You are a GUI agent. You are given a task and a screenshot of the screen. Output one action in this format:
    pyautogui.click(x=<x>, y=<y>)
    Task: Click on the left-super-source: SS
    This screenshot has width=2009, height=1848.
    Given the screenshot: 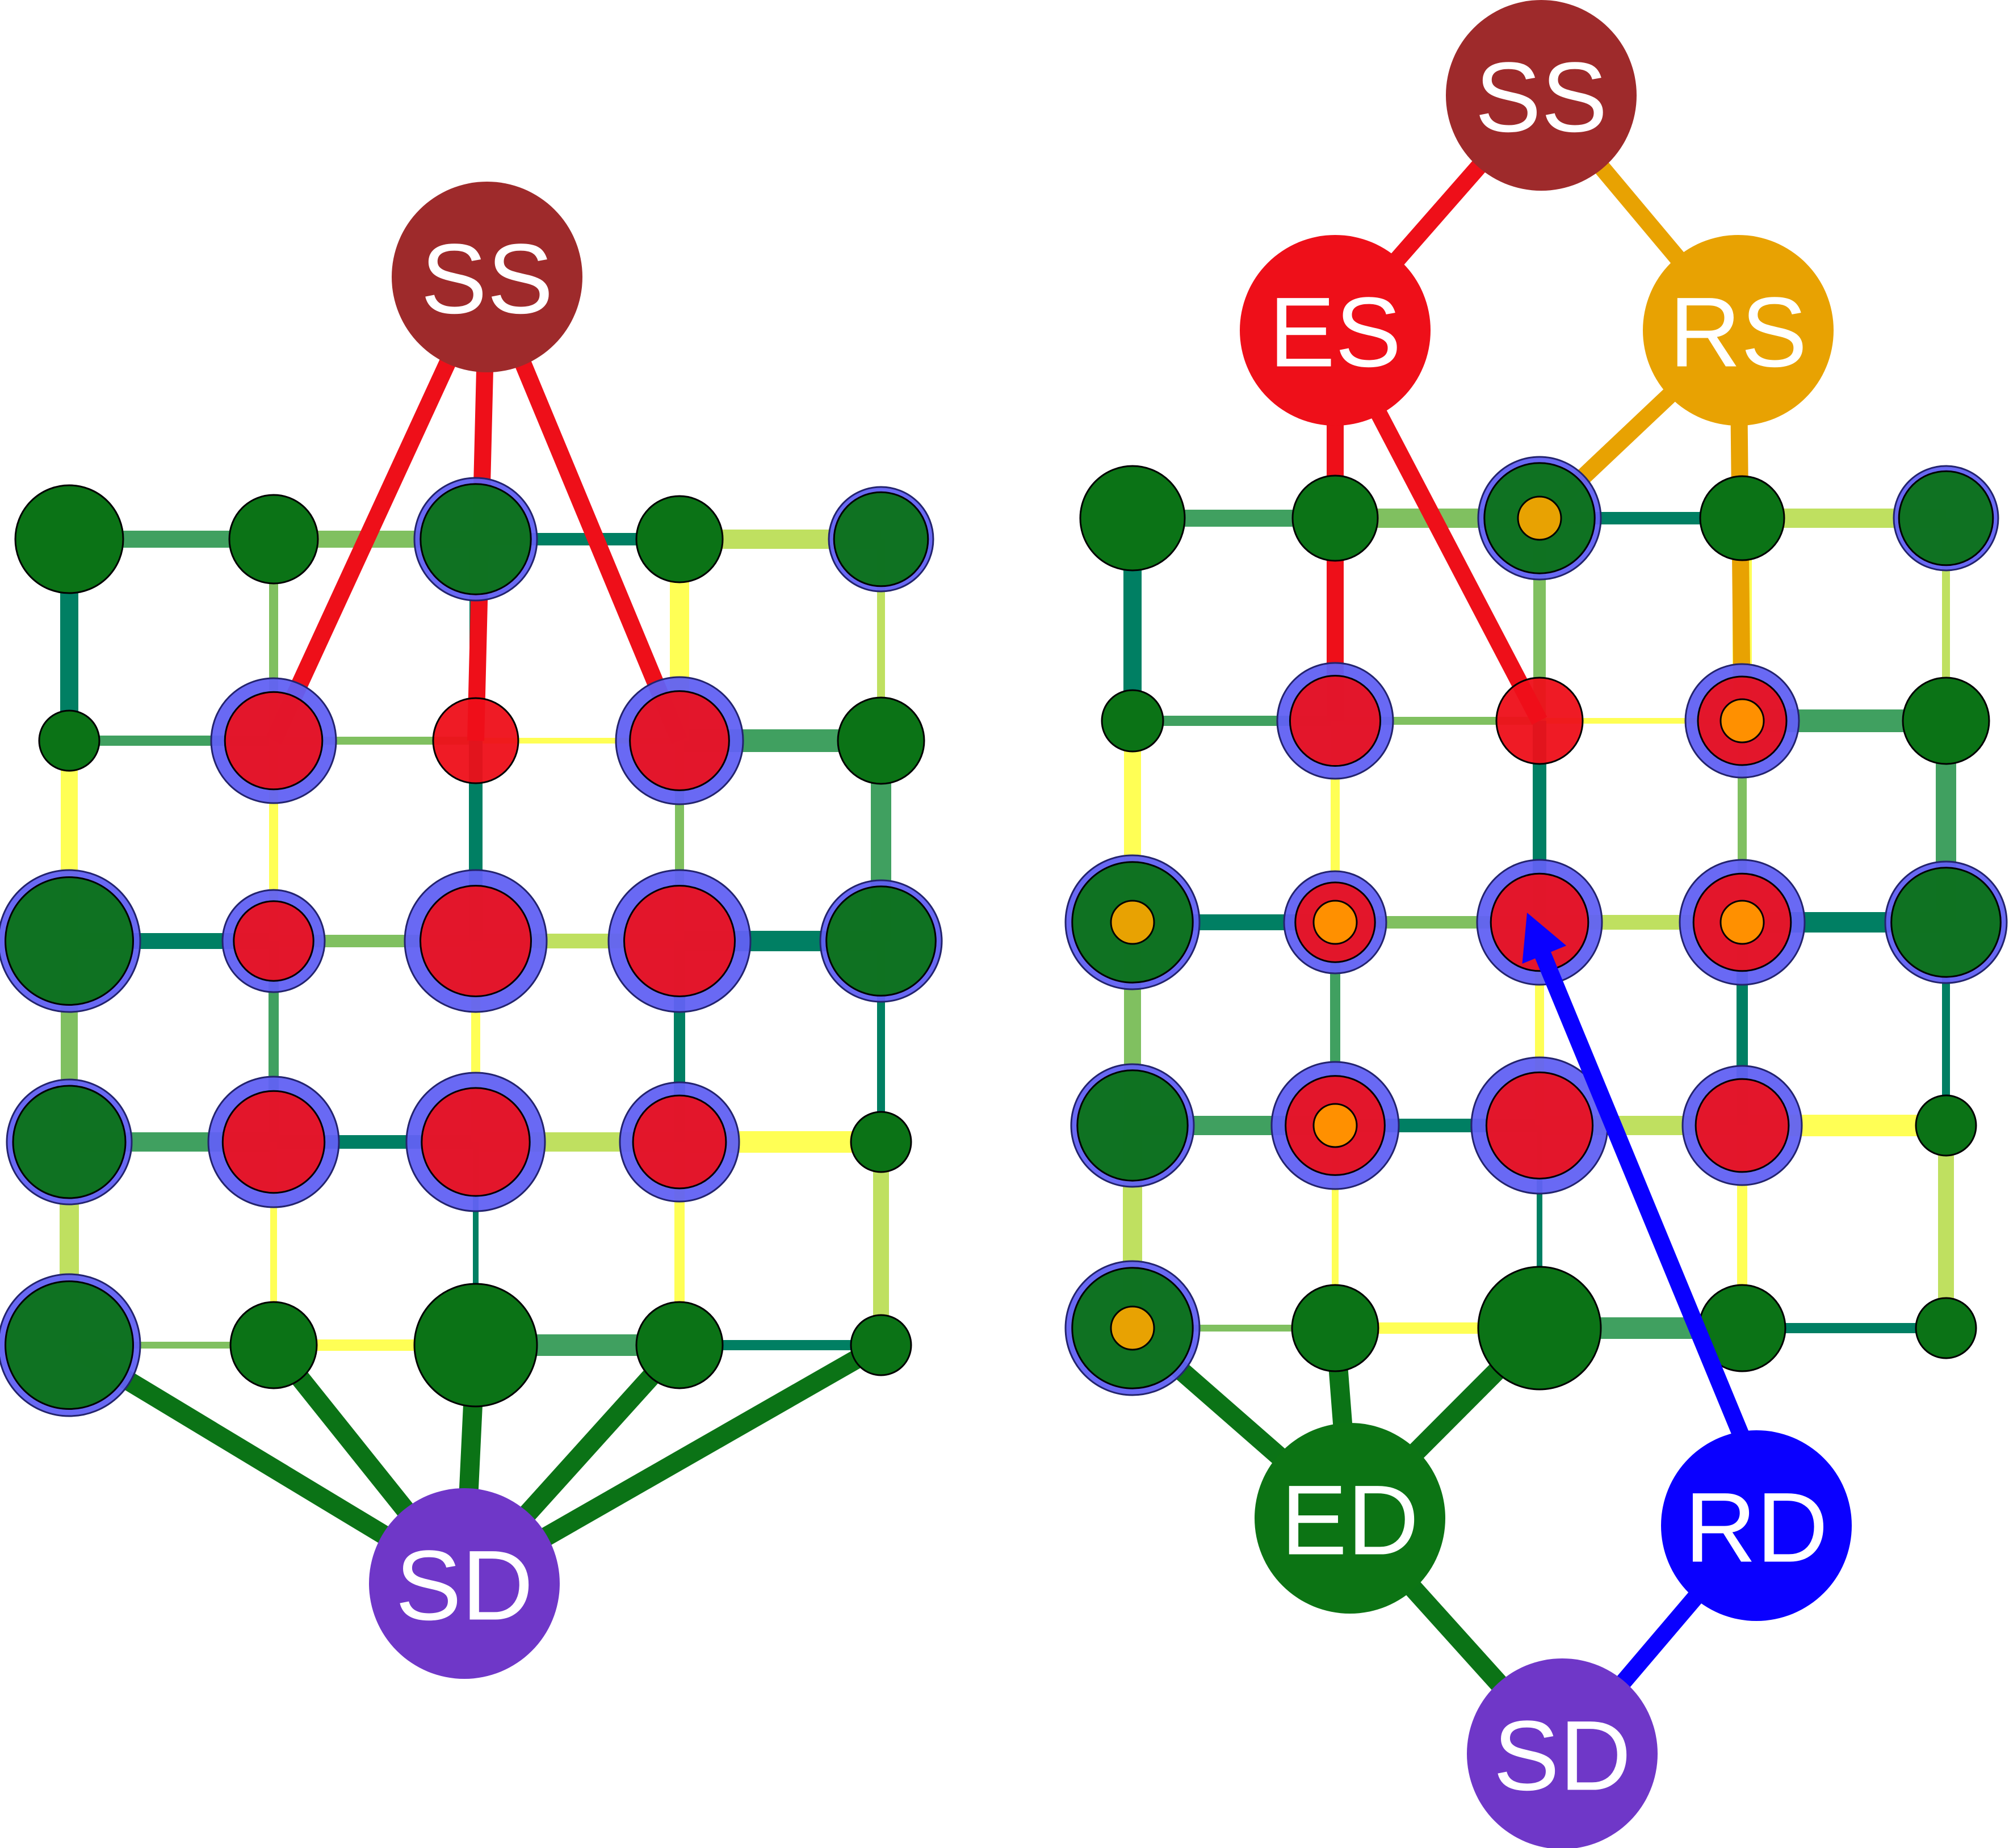 What is the action you would take?
    pyautogui.click(x=487, y=277)
    